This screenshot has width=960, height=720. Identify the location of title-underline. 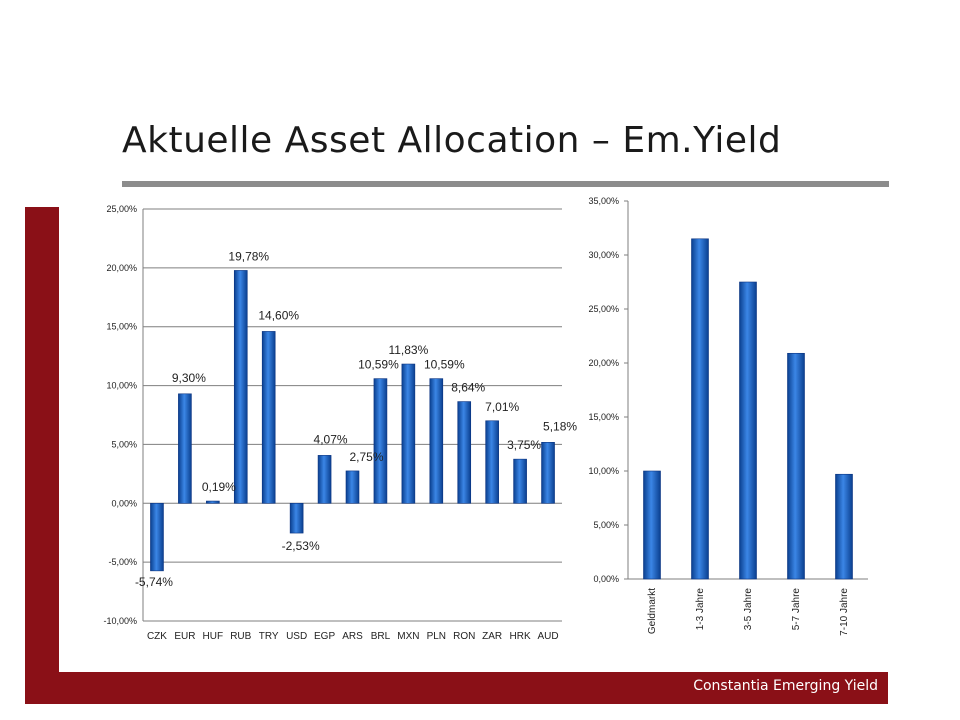
(505, 184).